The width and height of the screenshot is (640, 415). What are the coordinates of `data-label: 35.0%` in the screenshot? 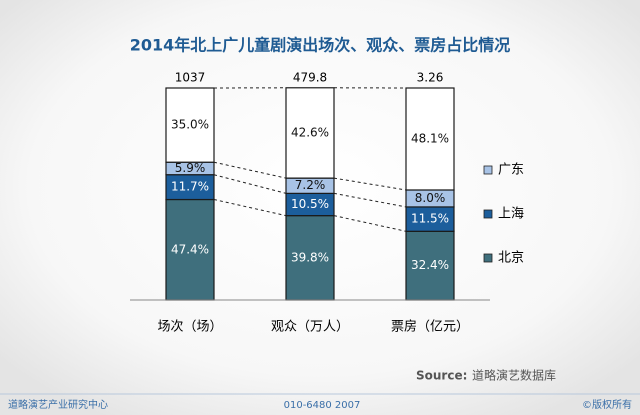 It's located at (190, 125).